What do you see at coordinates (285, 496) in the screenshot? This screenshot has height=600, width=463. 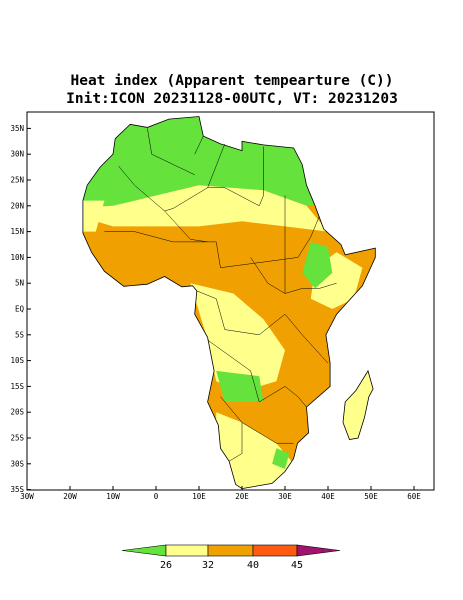 I see `lon-tick-label: 30E` at bounding box center [285, 496].